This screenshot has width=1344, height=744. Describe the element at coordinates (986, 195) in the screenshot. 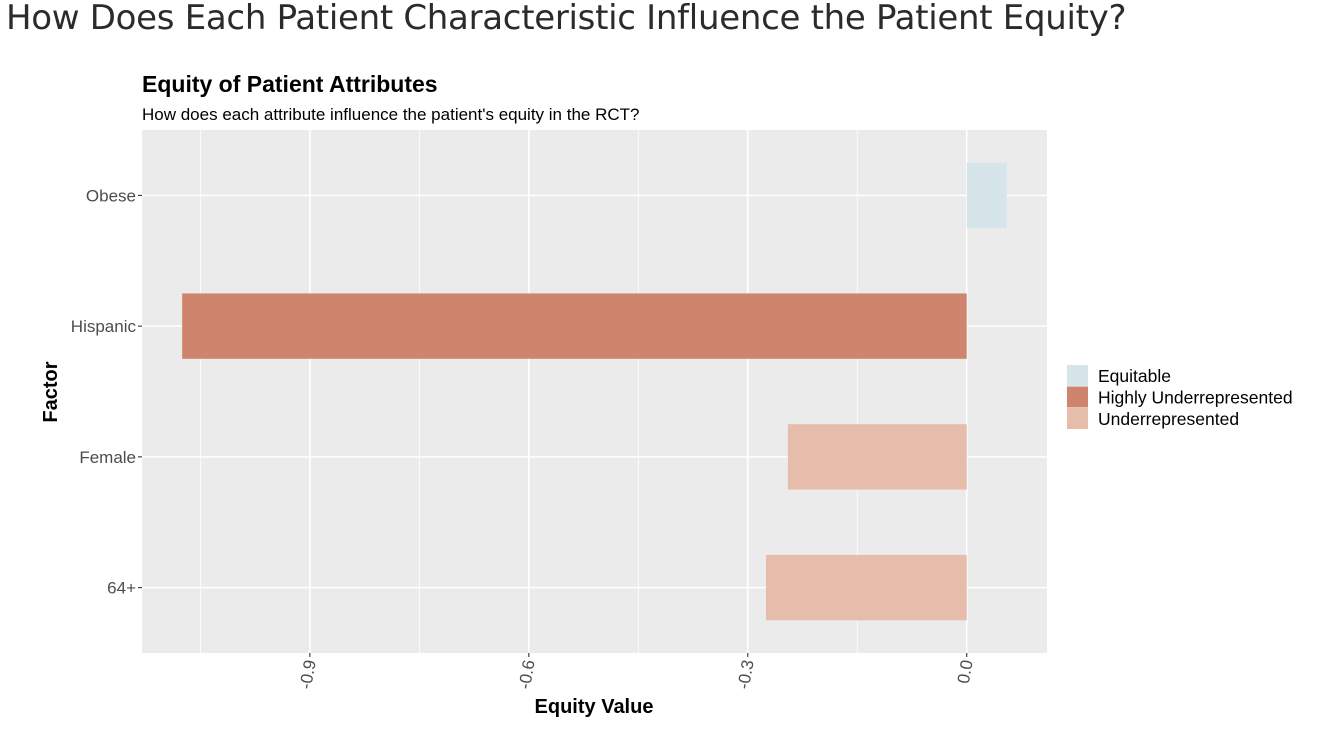

I see `bar-obese` at that location.